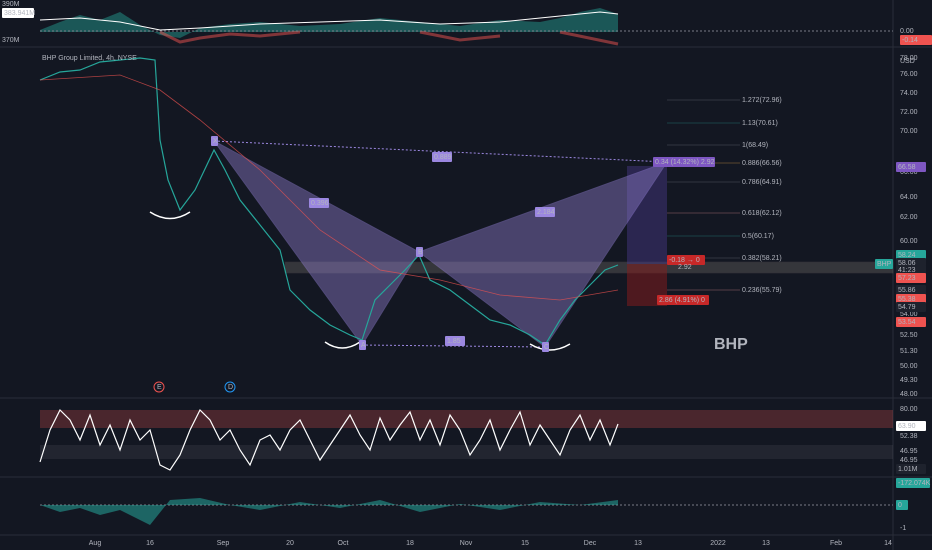 The image size is (932, 550). I want to click on axis-tag: -0.14, so click(910, 40).